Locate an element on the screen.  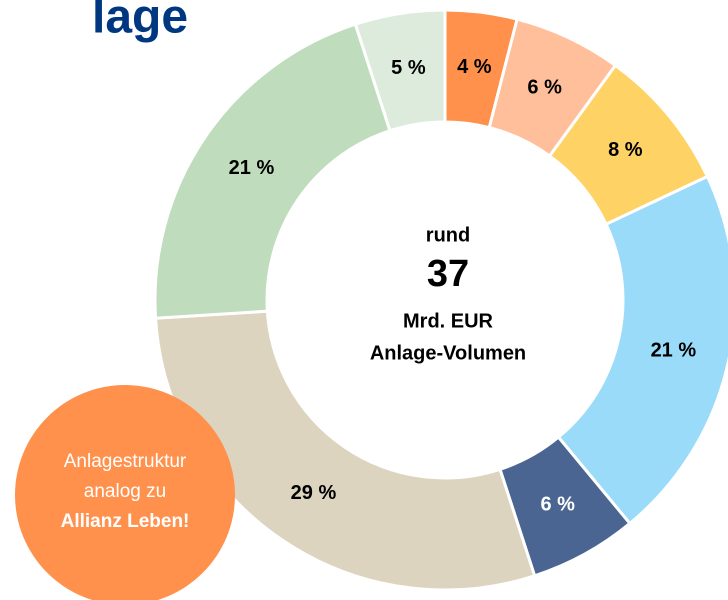
data-label: 5 % is located at coordinates (408, 68).